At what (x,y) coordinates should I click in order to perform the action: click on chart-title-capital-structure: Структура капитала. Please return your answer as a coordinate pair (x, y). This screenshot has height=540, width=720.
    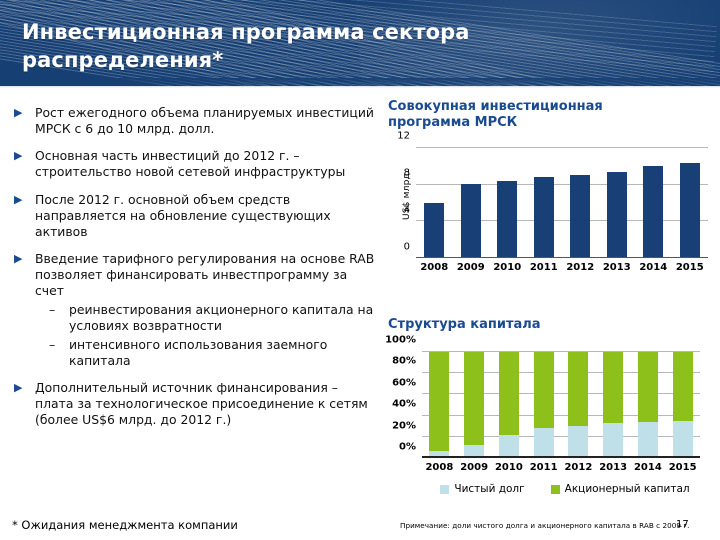
    Looking at the image, I should click on (464, 324).